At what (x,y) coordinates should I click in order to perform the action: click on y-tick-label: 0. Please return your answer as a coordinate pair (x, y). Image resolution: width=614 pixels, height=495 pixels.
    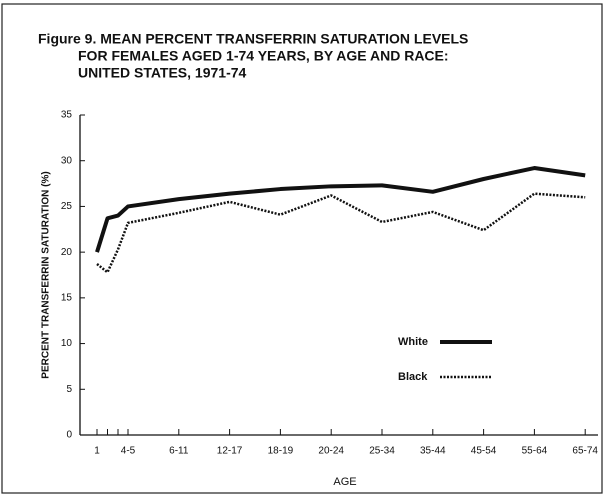
    Looking at the image, I should click on (69, 435).